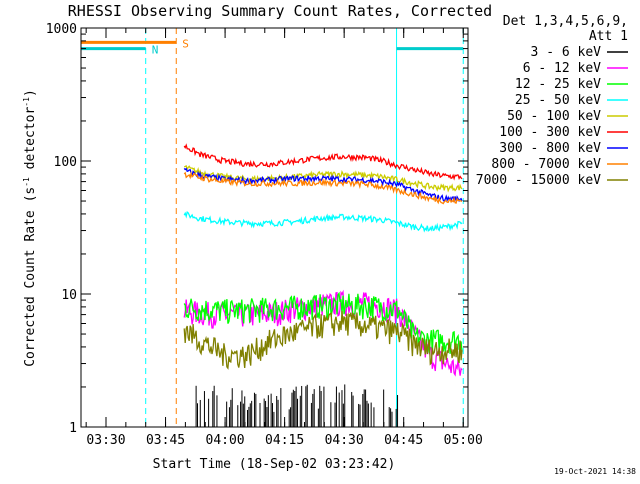  Describe the element at coordinates (554, 116) in the screenshot. I see `legend-entry-label: 50 - 100 keV` at that location.